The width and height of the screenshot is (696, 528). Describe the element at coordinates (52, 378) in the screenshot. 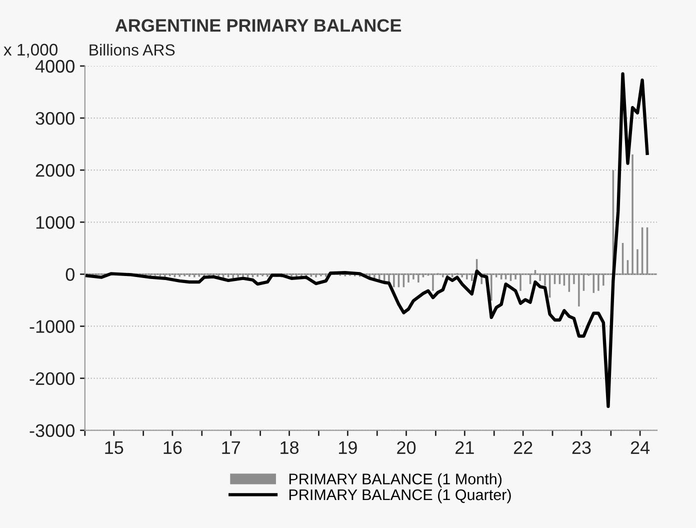

I see `y-tick-label: -2000` at that location.